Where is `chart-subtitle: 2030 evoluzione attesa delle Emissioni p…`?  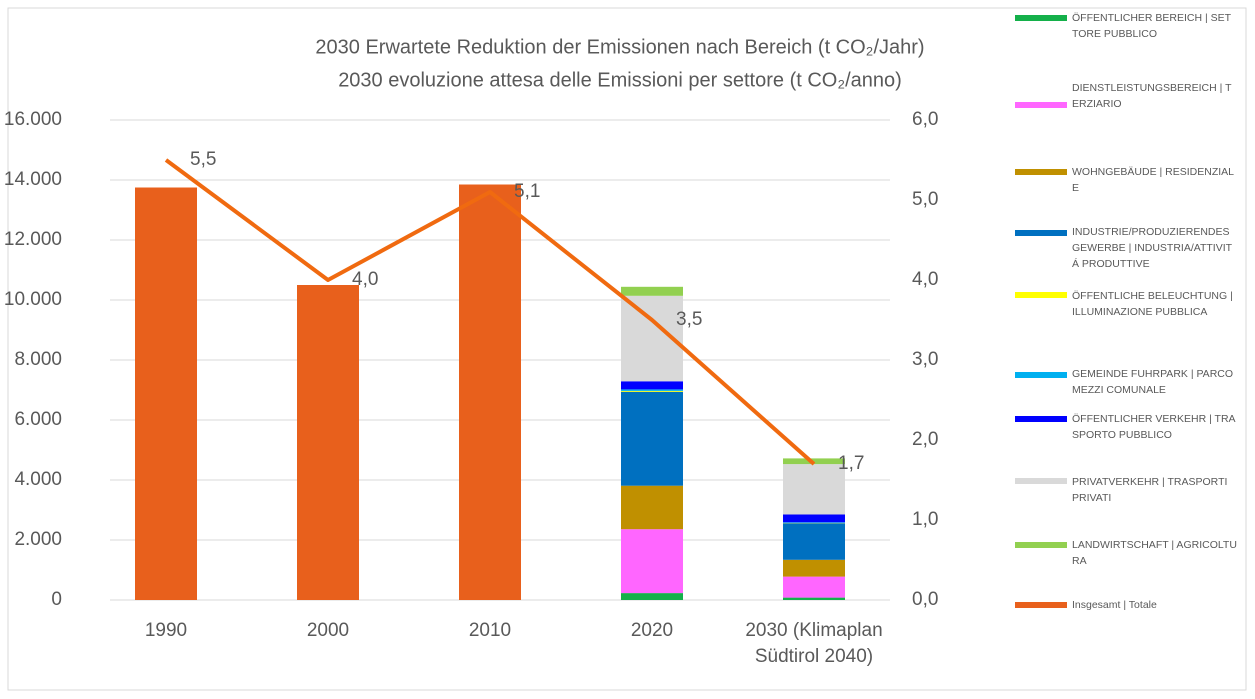
chart-subtitle: 2030 evoluzione attesa delle Emissioni p… is located at coordinates (620, 80).